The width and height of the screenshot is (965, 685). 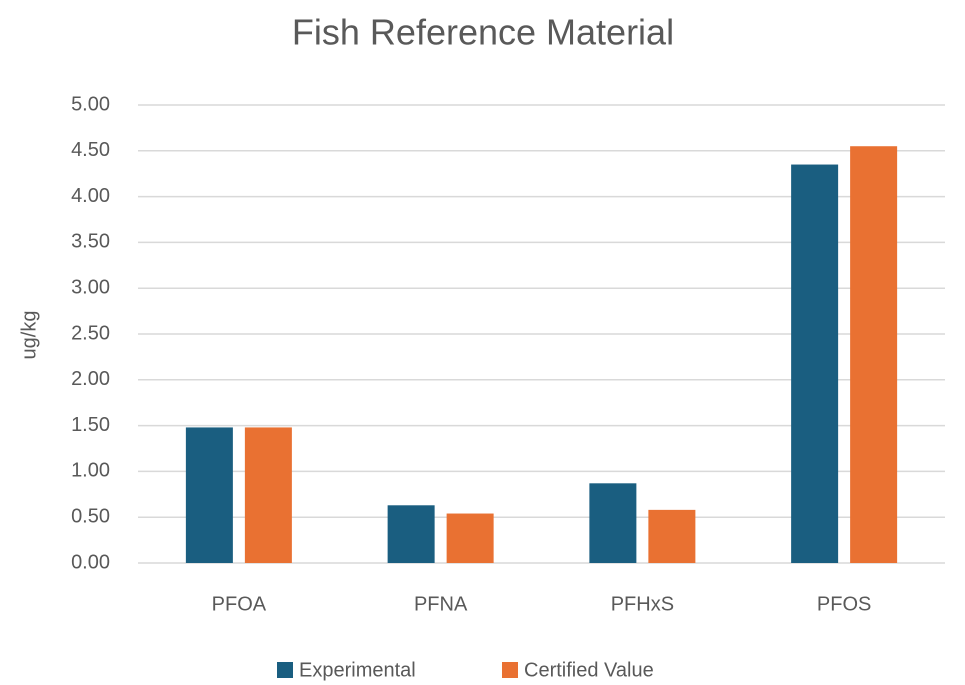 What do you see at coordinates (90, 150) in the screenshot?
I see `y-tick-label: 4.50` at bounding box center [90, 150].